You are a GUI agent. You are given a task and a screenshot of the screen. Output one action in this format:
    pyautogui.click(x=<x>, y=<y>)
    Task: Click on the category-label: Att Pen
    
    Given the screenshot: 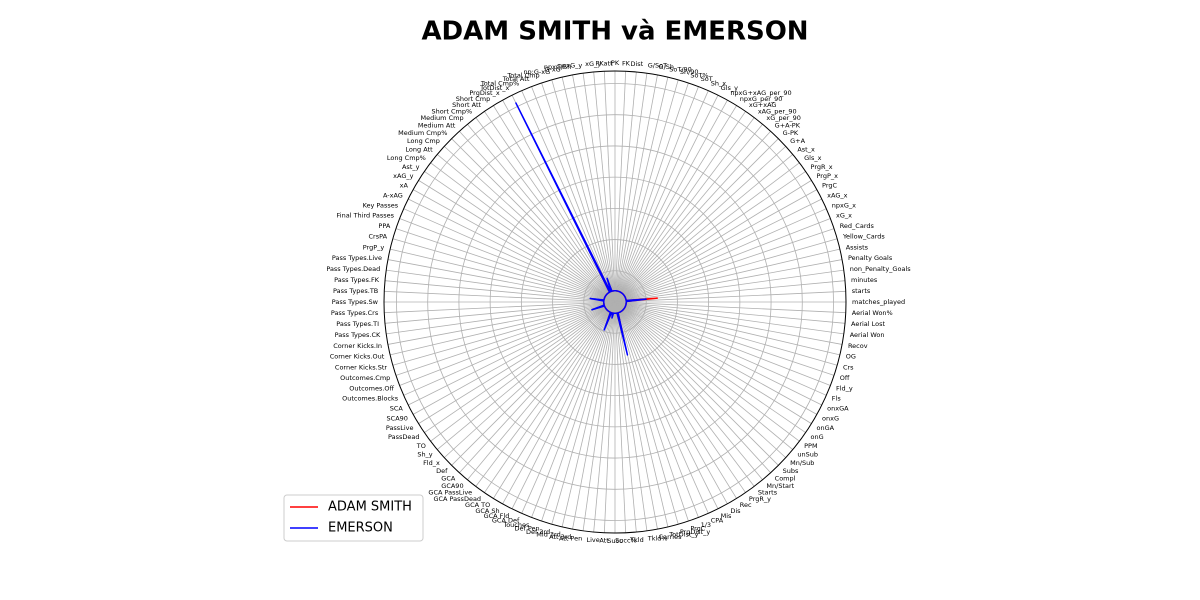 What is the action you would take?
    pyautogui.click(x=570, y=539)
    